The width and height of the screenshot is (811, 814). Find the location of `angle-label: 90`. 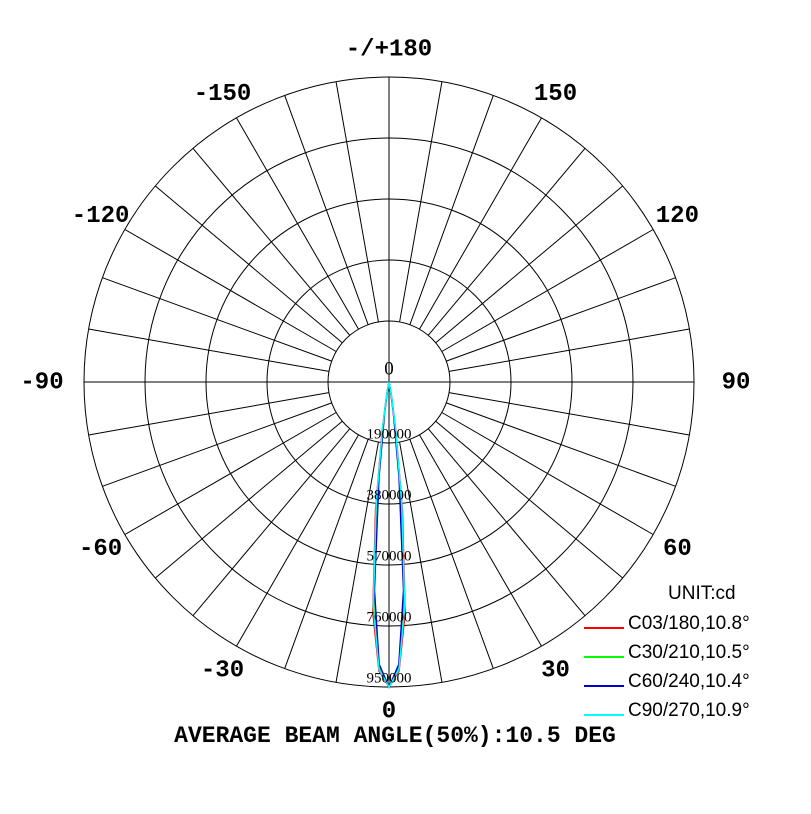

angle-label: 90 is located at coordinates (736, 382).